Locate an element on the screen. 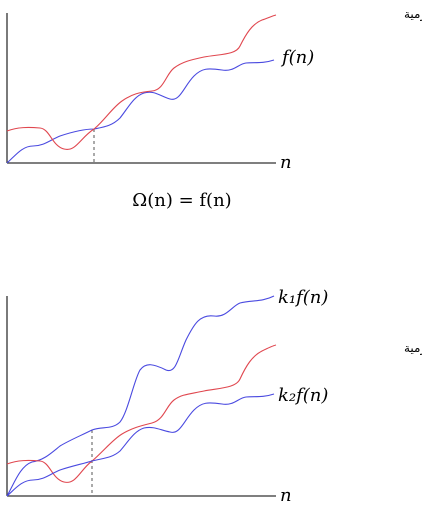 The height and width of the screenshot is (521, 422). top-caption: Ω(n) = f(n) is located at coordinates (181, 200).